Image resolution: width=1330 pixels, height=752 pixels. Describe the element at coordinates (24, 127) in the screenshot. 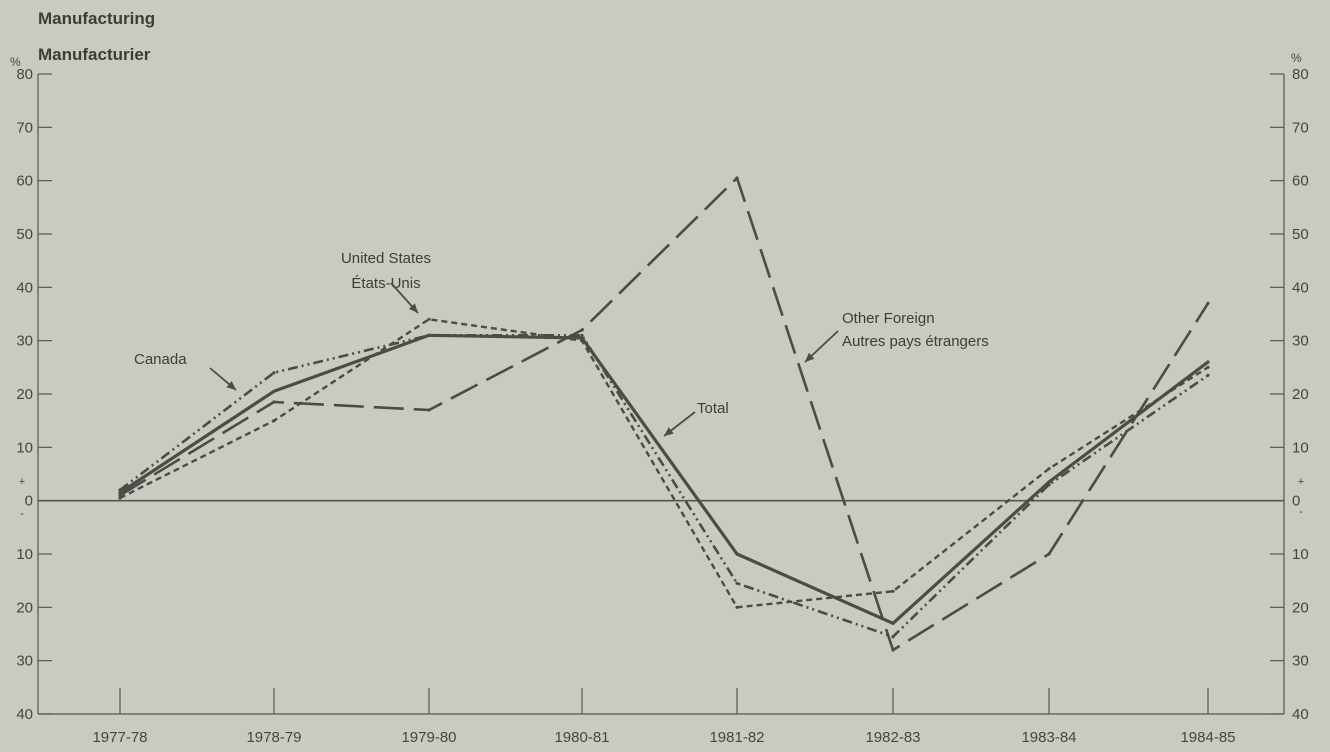

I see `left-y-tick-label: 70` at that location.